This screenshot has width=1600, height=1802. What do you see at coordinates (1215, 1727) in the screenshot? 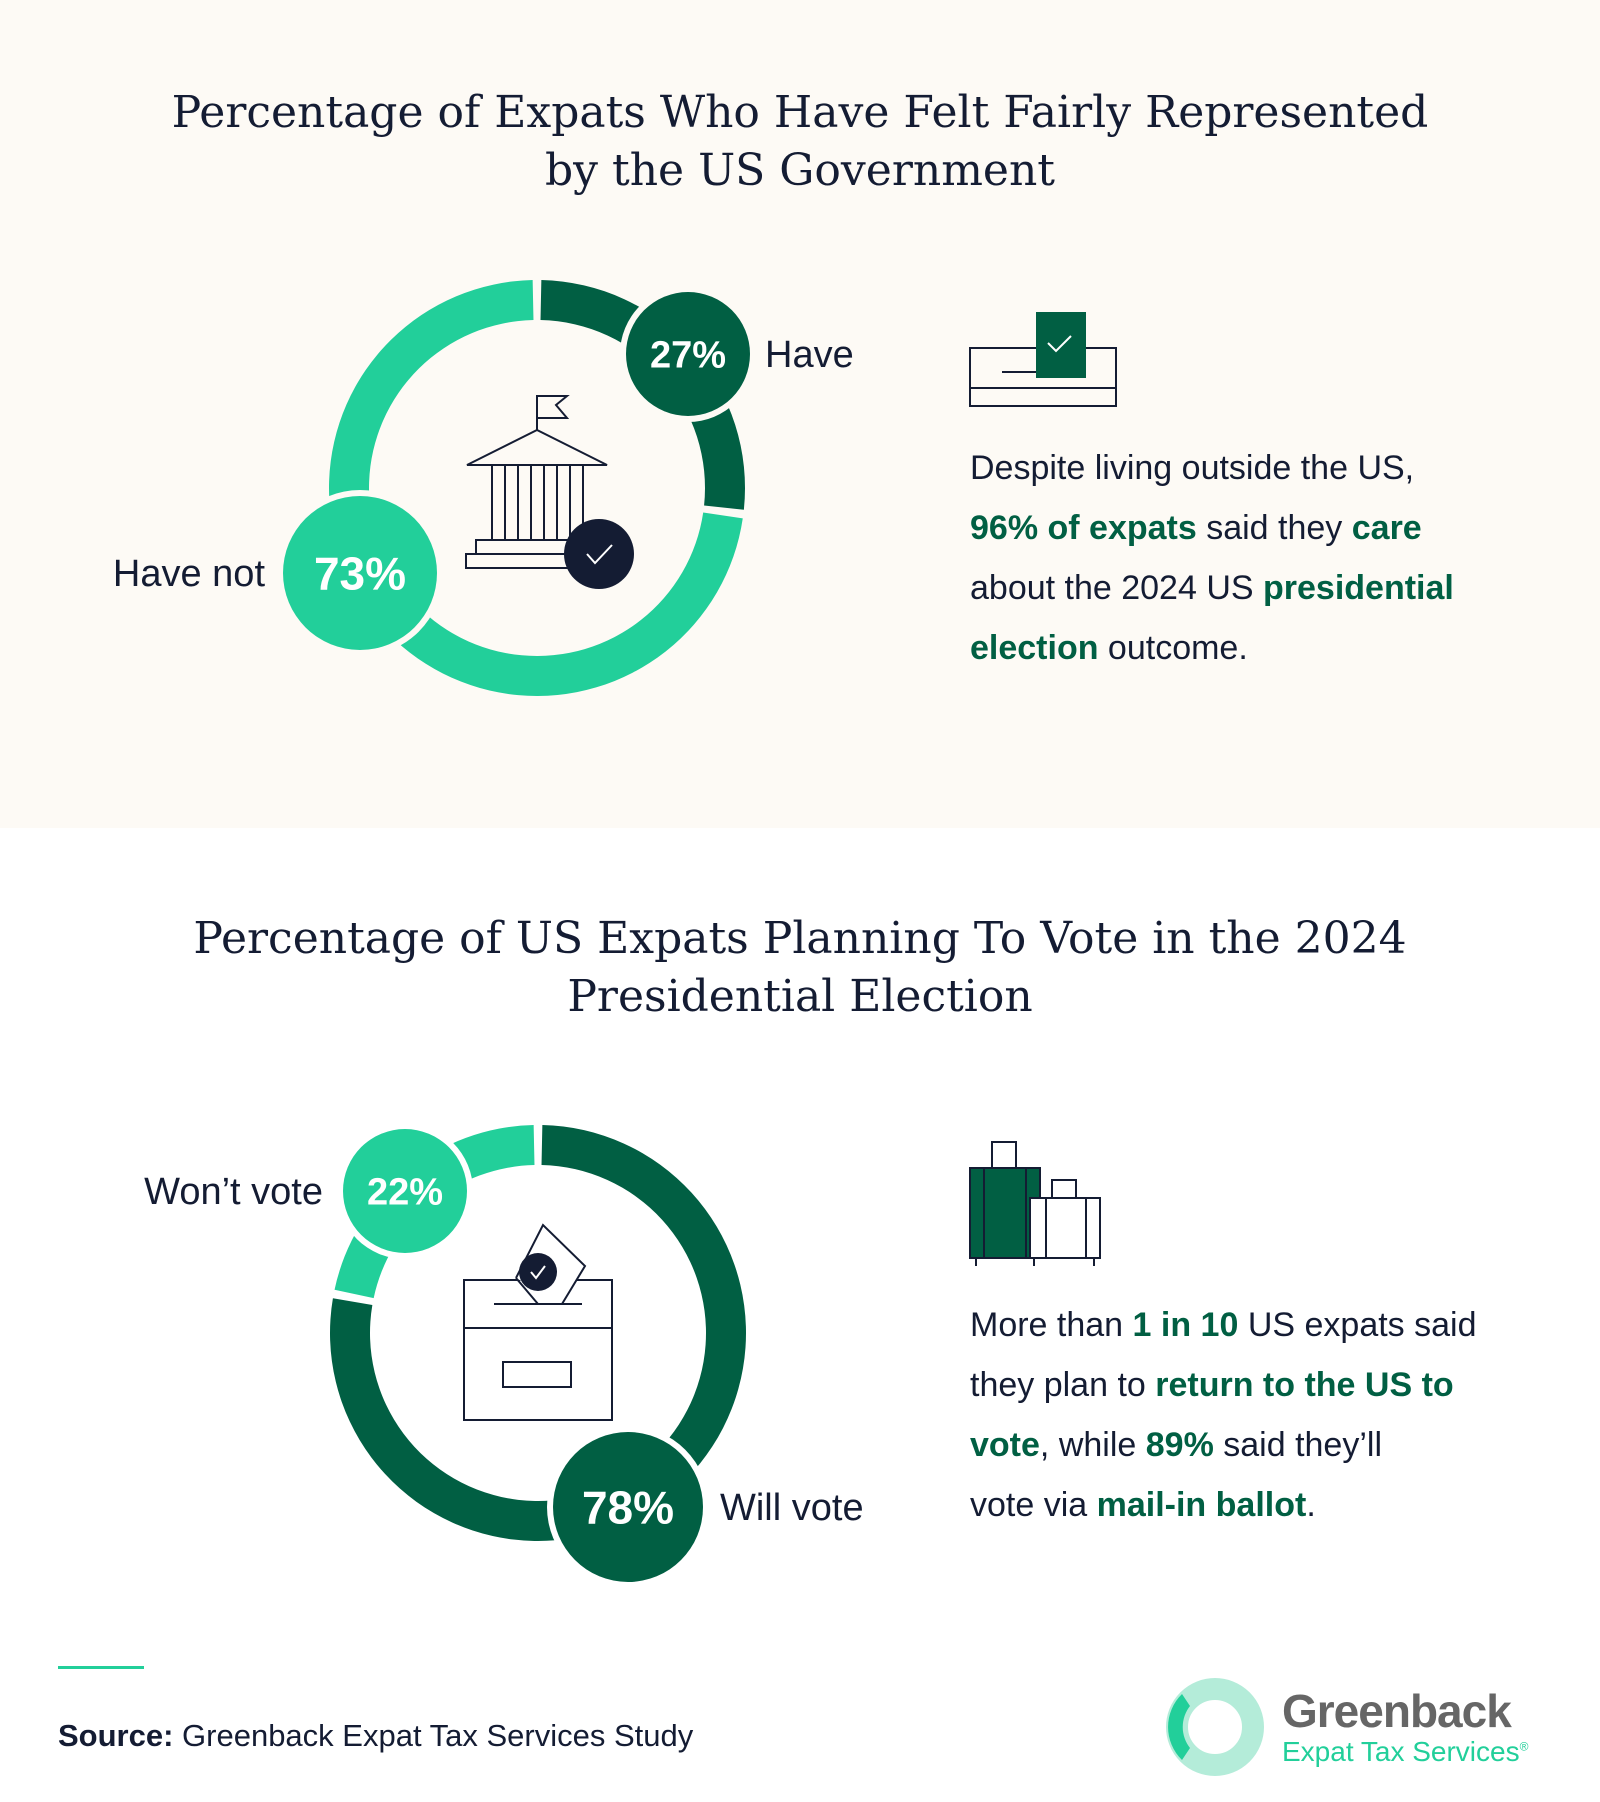
I see `logo-mark-icon` at bounding box center [1215, 1727].